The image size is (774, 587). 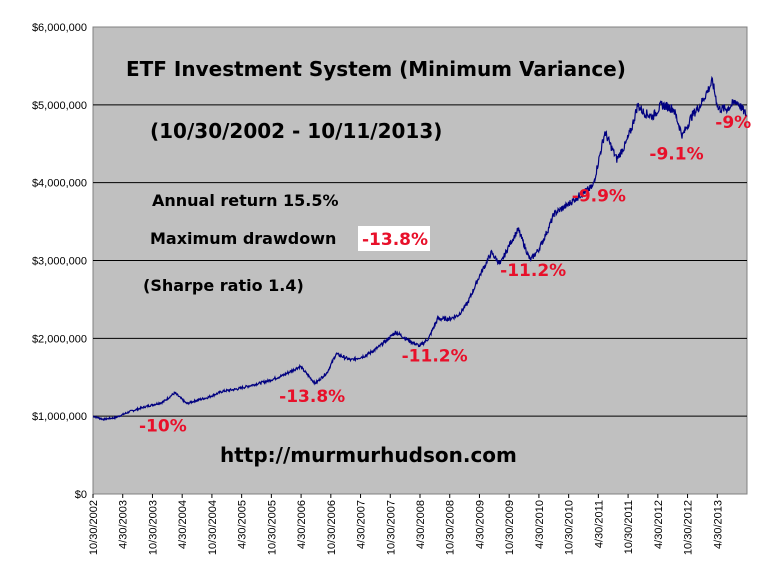 I want to click on x-tick-label: 10/30/2005, so click(x=272, y=527).